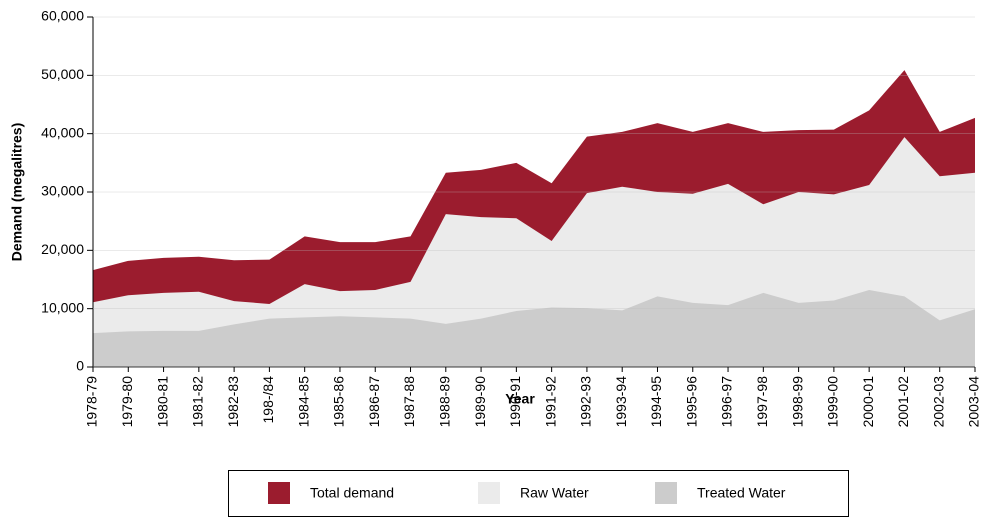  Describe the element at coordinates (374, 402) in the screenshot. I see `x-tick-label: 1986-87` at that location.